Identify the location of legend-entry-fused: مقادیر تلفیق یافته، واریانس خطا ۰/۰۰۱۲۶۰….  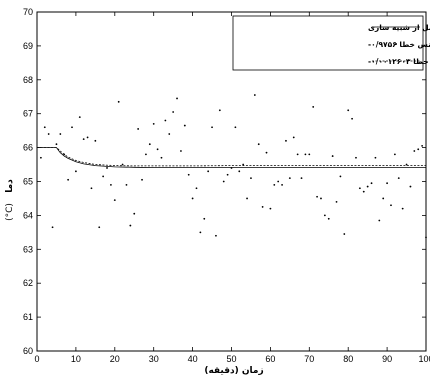
(399, 61).